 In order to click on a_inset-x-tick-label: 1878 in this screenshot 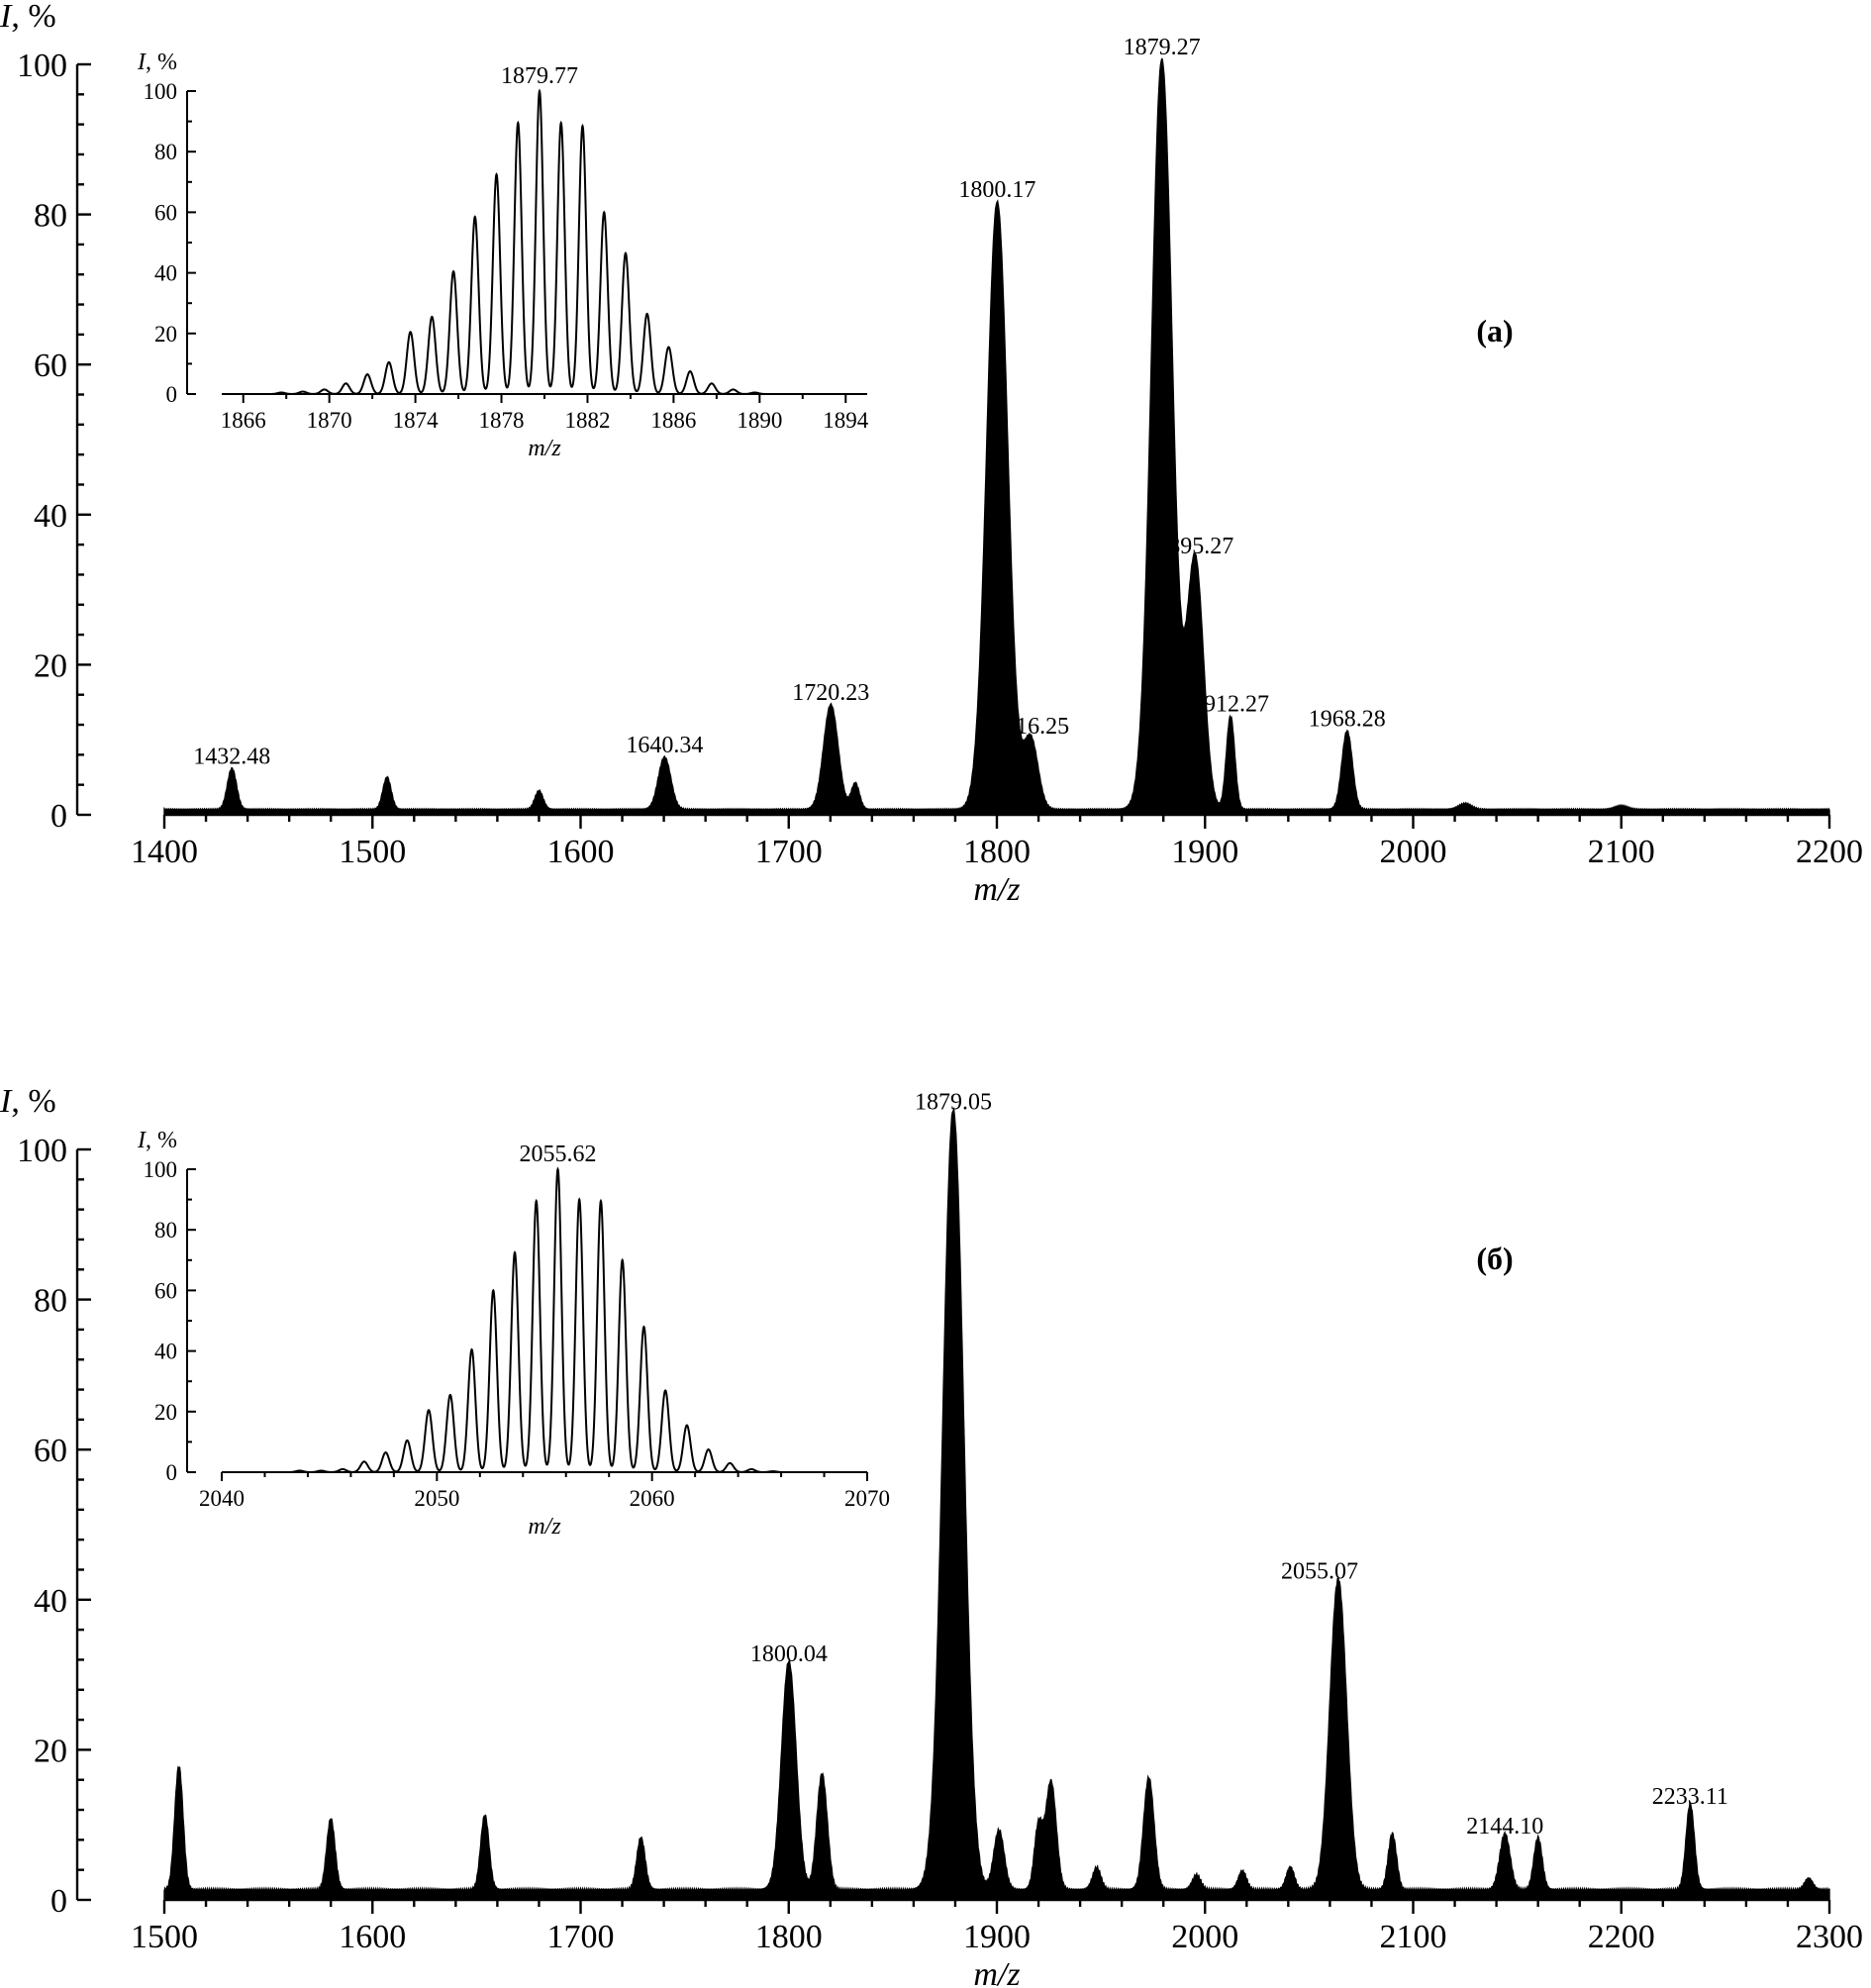, I will do `click(502, 420)`.